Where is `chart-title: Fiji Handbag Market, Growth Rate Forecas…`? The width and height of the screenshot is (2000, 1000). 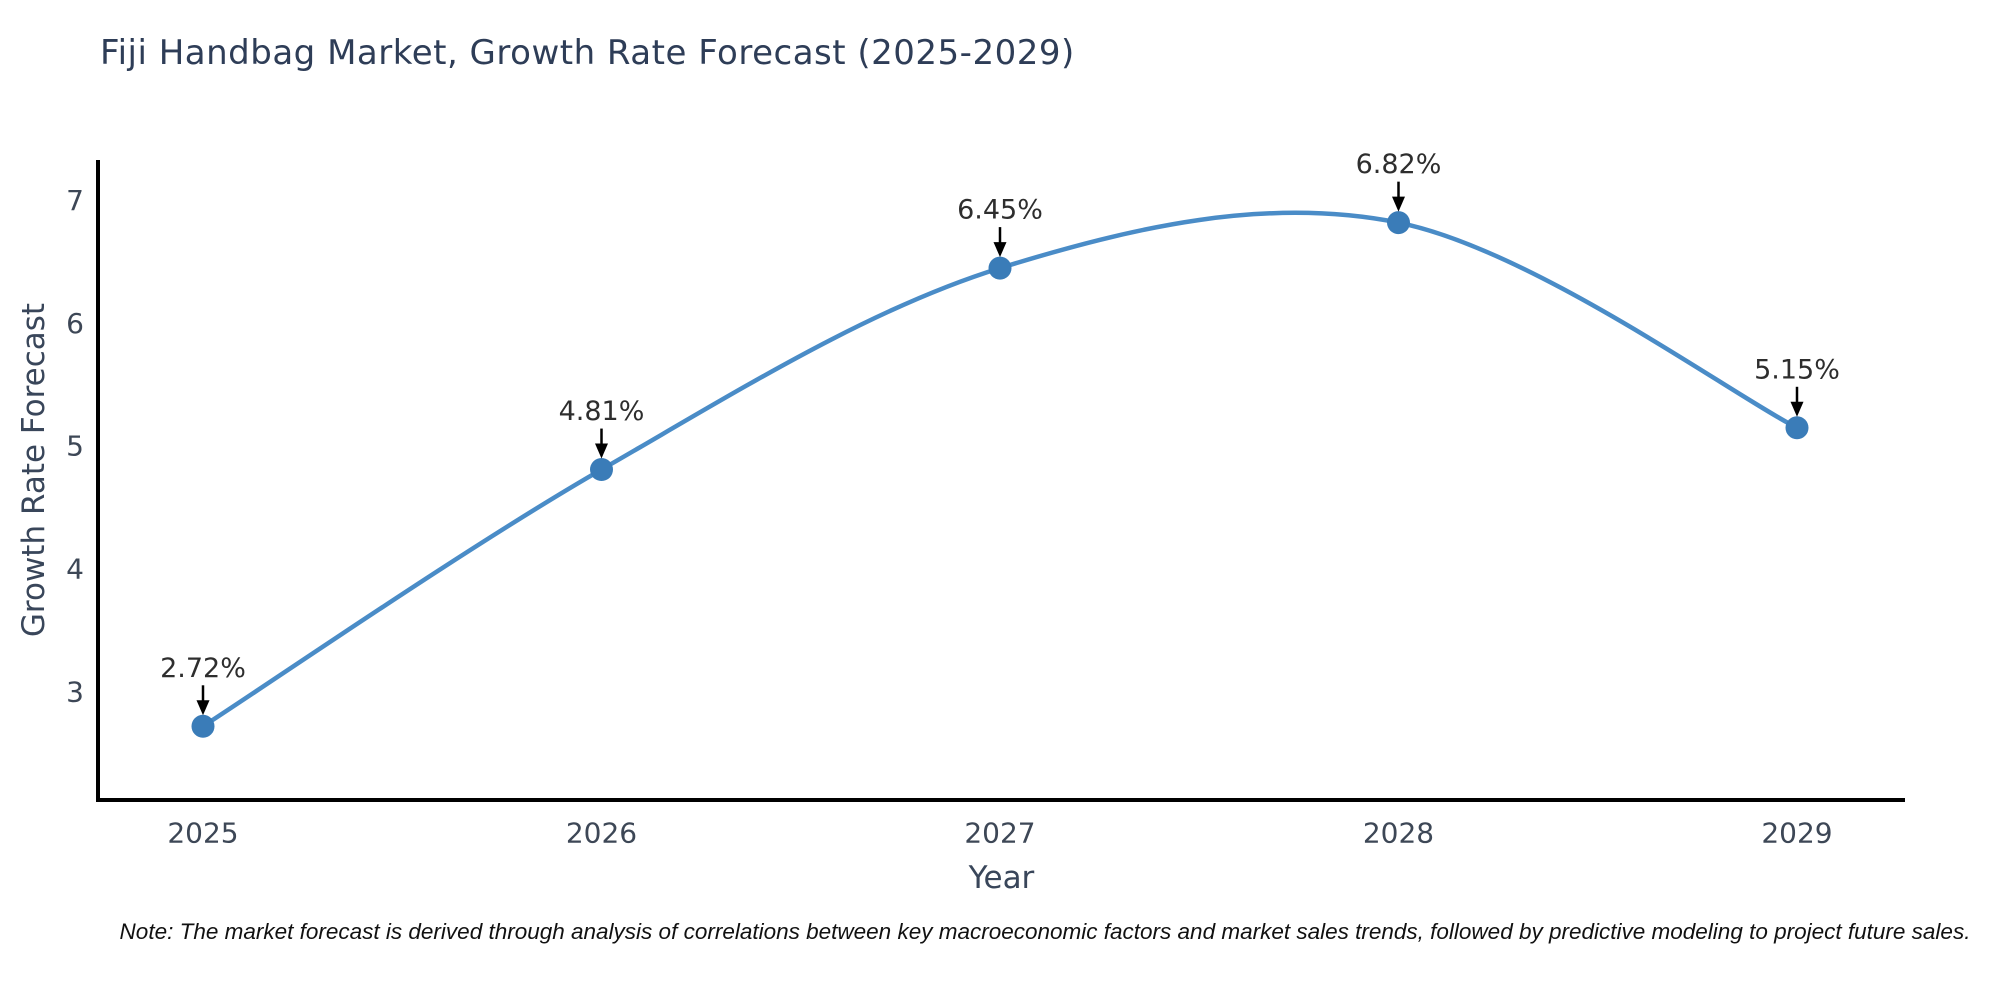 chart-title: Fiji Handbag Market, Growth Rate Forecas… is located at coordinates (587, 53).